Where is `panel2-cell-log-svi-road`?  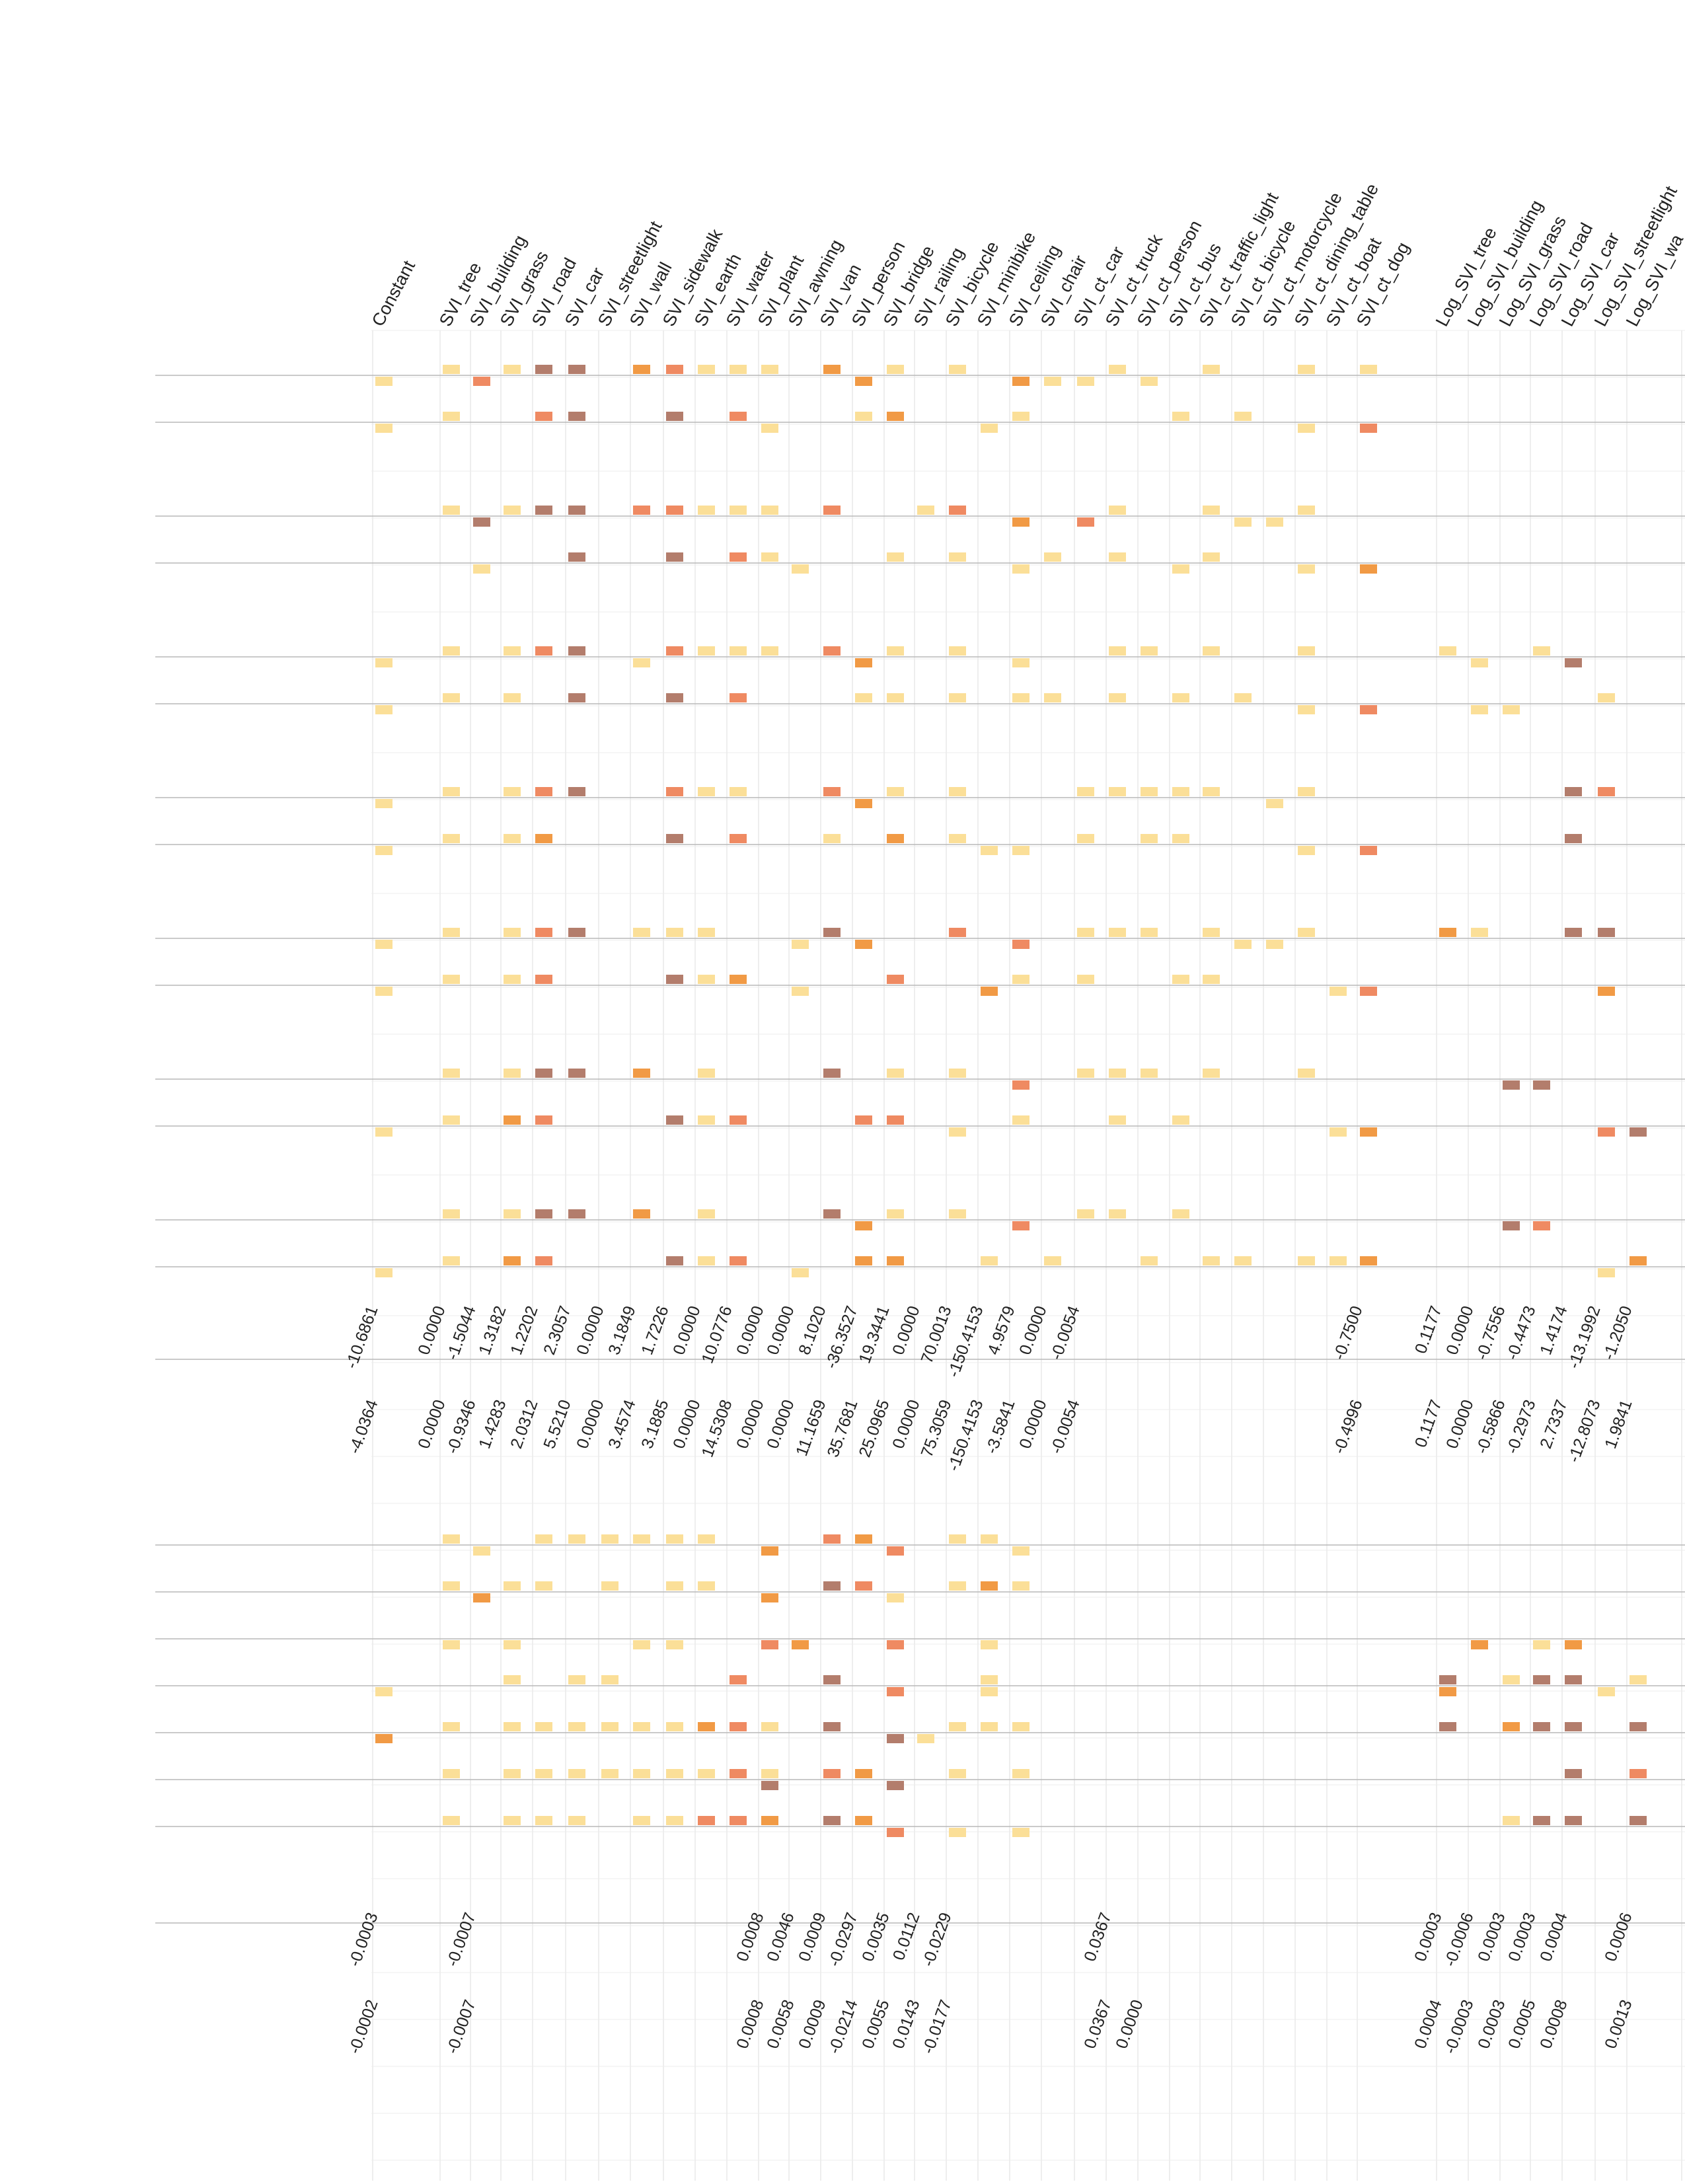
panel2-cell-log-svi-road is located at coordinates (1541, 1726).